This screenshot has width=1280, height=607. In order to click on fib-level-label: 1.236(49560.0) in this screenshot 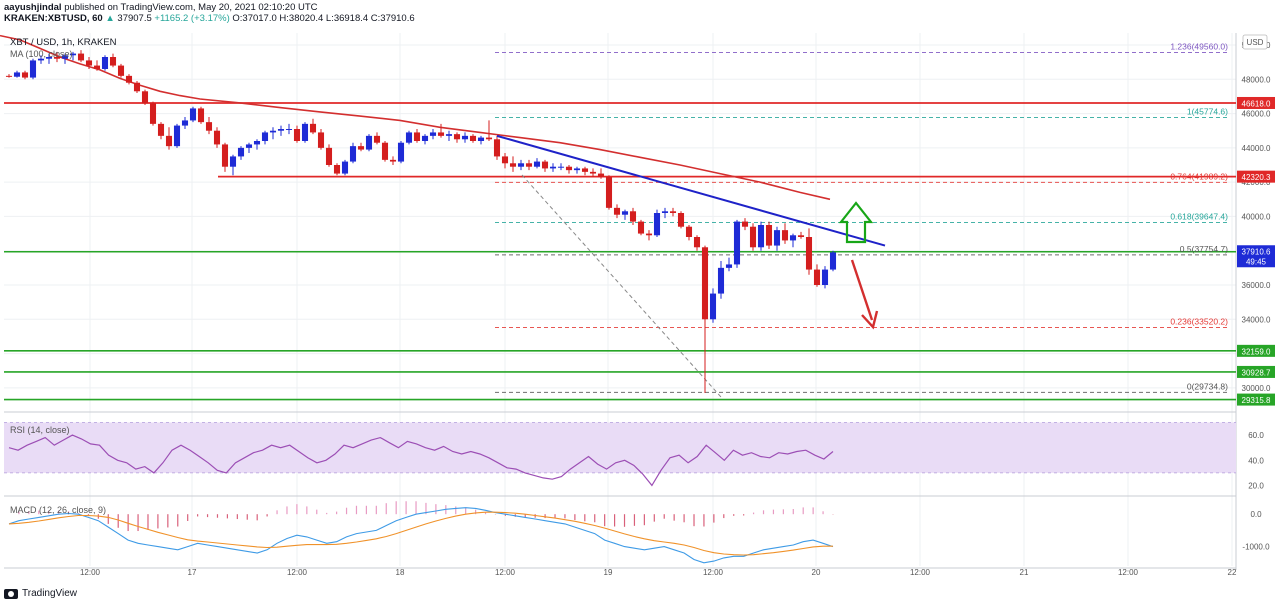, I will do `click(1199, 47)`.